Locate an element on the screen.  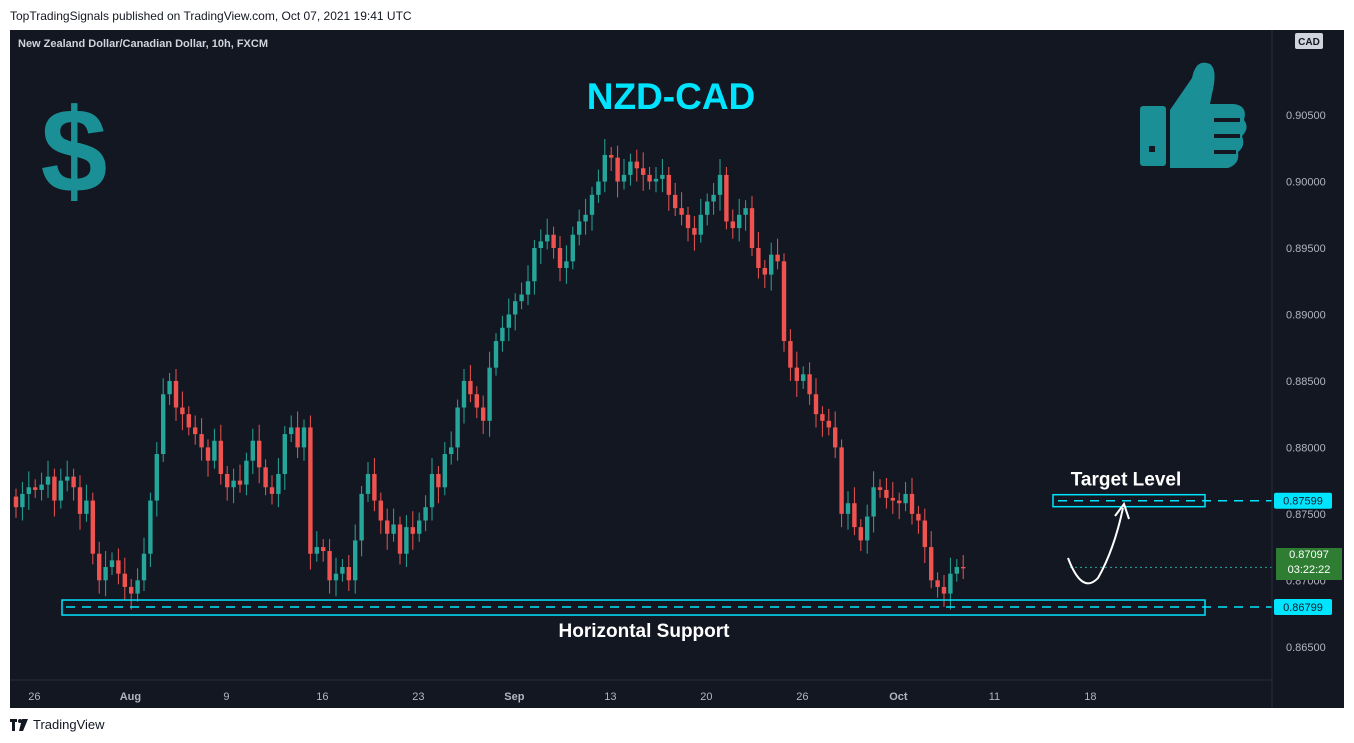
projection-arrowhead is located at coordinates (1122, 510).